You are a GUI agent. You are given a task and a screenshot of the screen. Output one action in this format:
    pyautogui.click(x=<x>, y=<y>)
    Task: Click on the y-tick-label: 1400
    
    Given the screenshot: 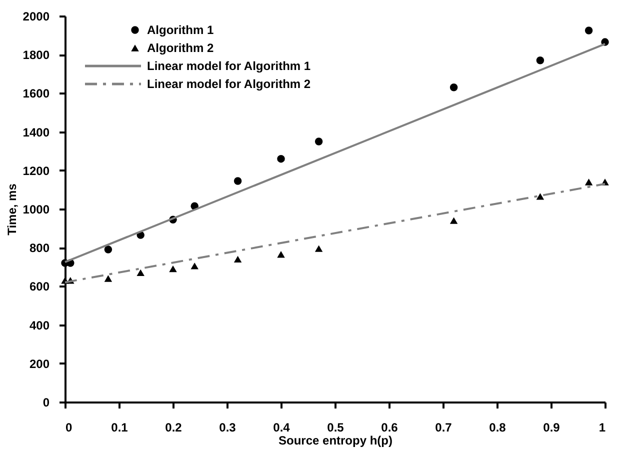 What is the action you would take?
    pyautogui.click(x=36, y=132)
    